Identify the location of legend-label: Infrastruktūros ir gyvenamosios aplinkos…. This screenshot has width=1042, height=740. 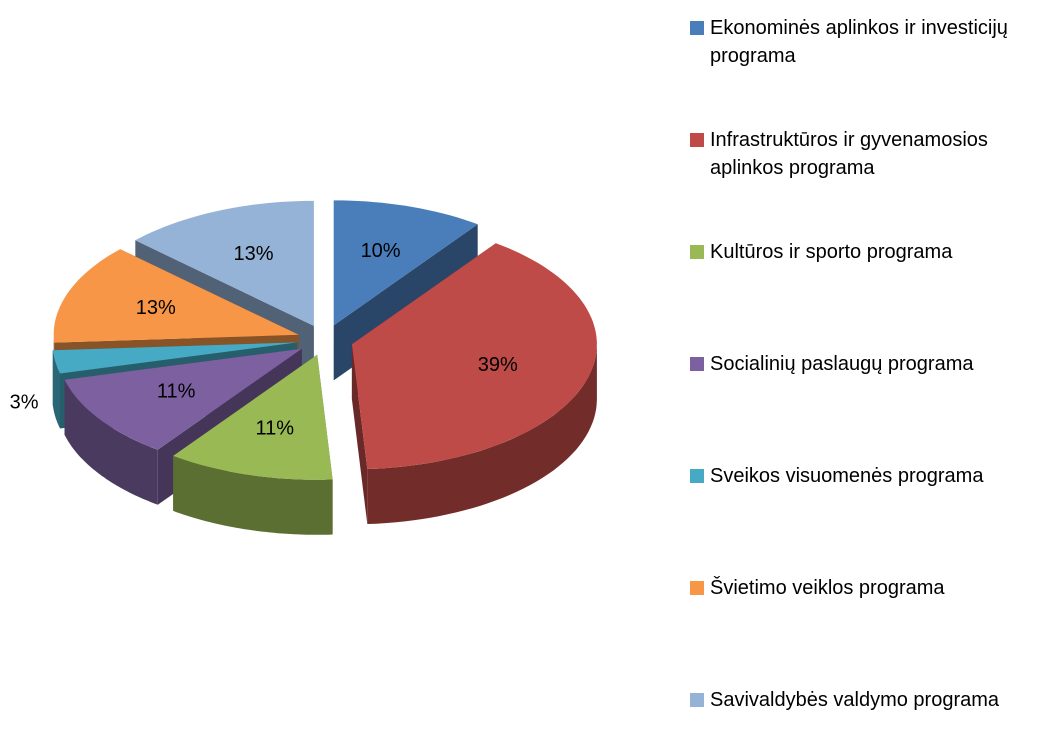
(849, 154).